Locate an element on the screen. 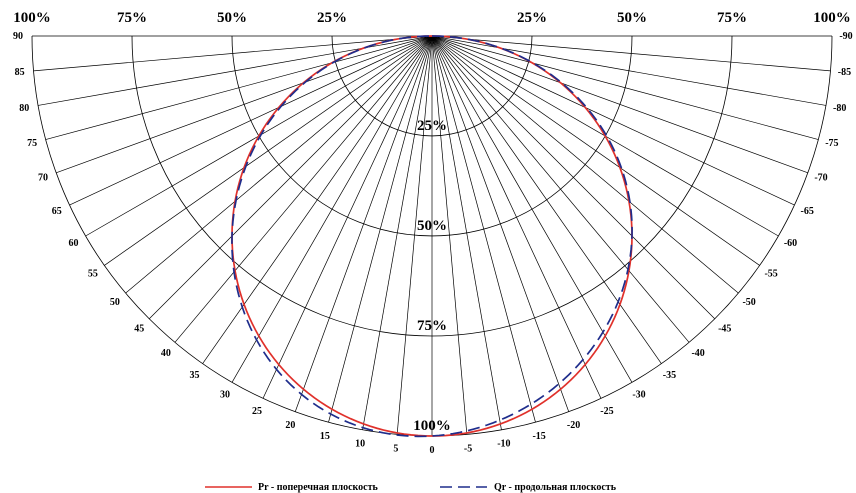 Image resolution: width=856 pixels, height=493 pixels. angle-label-left: 70 is located at coordinates (43, 178).